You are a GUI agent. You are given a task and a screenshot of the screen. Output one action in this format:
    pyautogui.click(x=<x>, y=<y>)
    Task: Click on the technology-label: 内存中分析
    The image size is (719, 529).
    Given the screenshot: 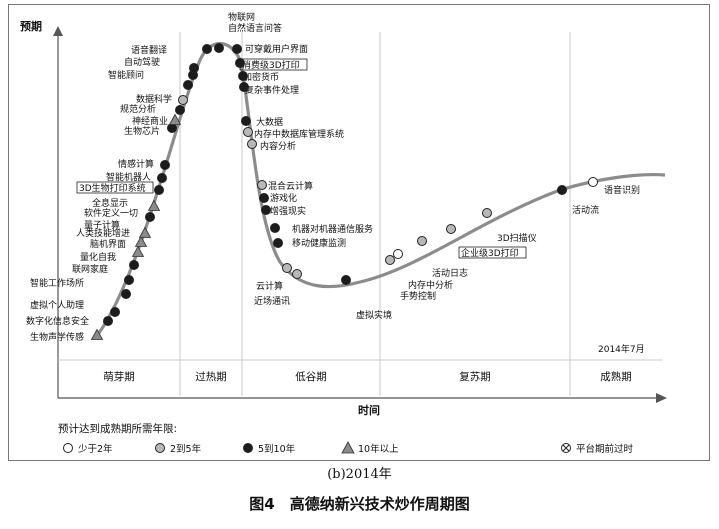 What is the action you would take?
    pyautogui.click(x=430, y=285)
    